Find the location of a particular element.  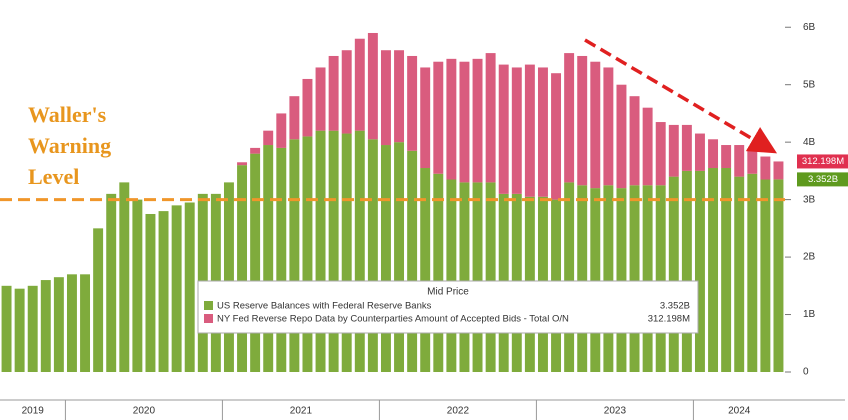

y-tick-label: 6B is located at coordinates (809, 27).